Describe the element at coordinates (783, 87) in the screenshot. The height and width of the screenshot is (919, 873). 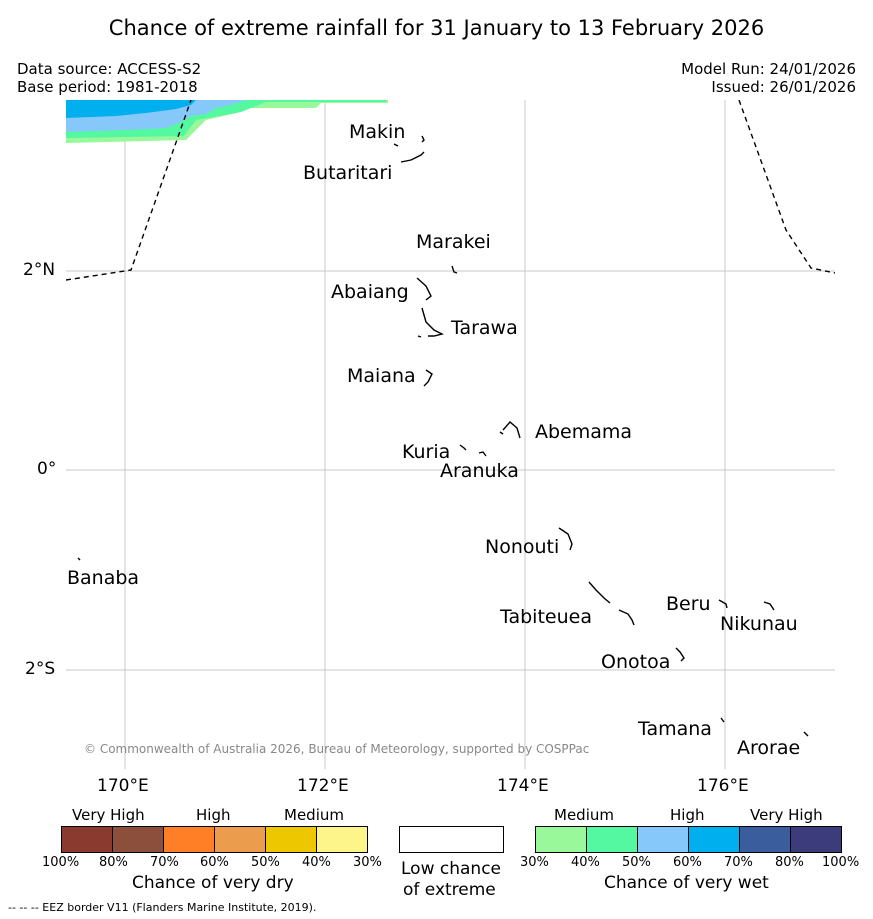
I see `issued-date: Issued: 26/01/2026` at that location.